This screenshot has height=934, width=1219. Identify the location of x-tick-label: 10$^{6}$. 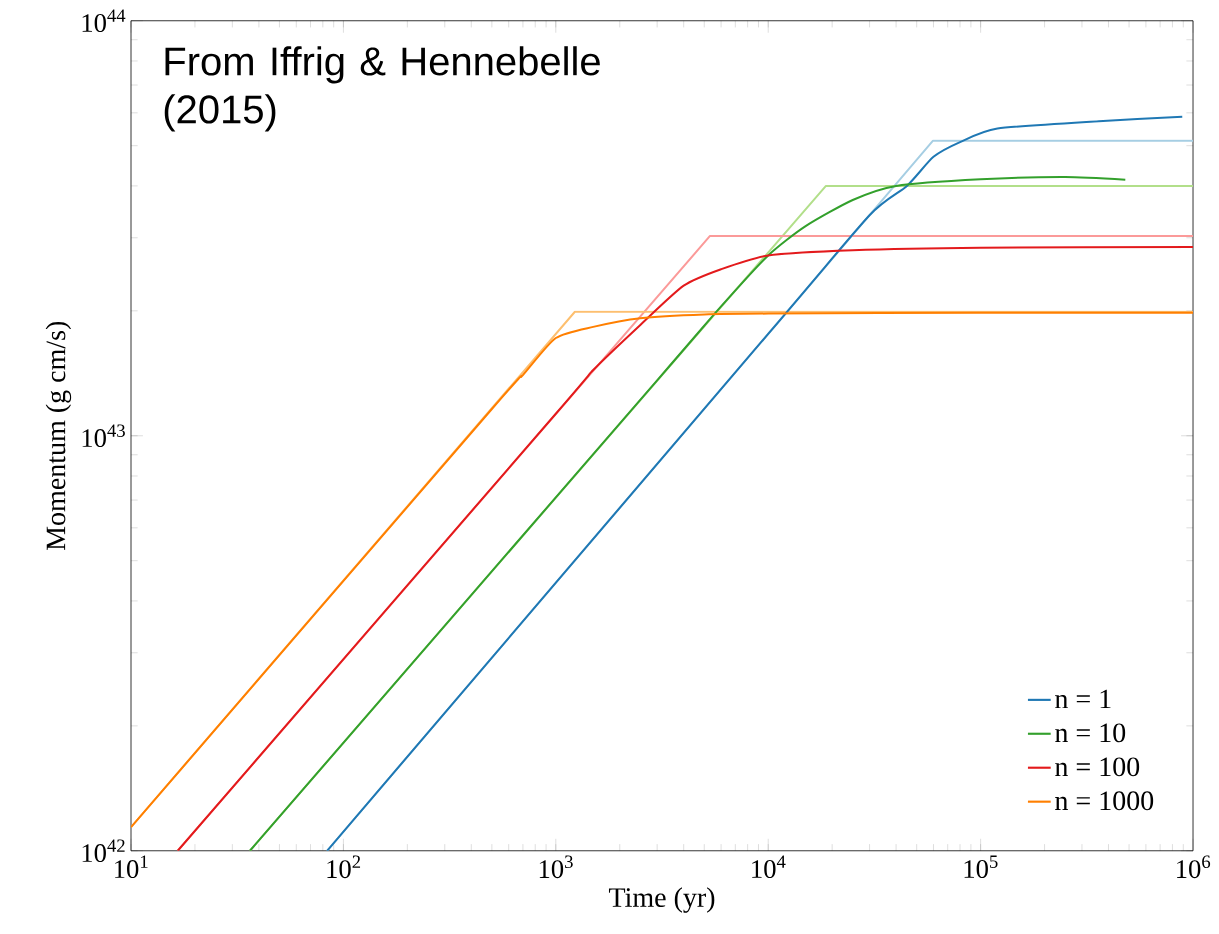
(1194, 867).